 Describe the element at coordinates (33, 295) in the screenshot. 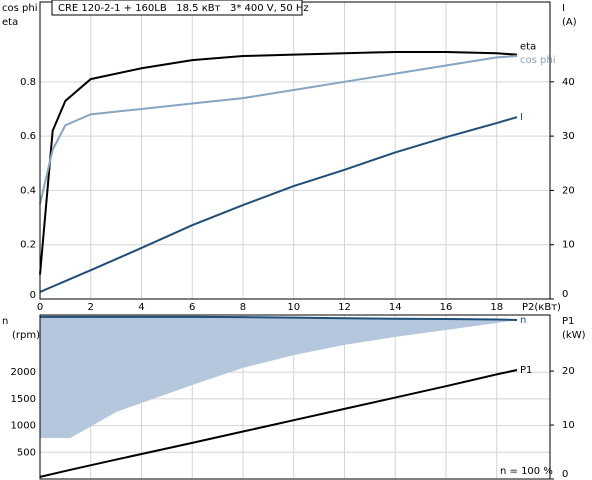

I see `y-tick-label: 0` at that location.